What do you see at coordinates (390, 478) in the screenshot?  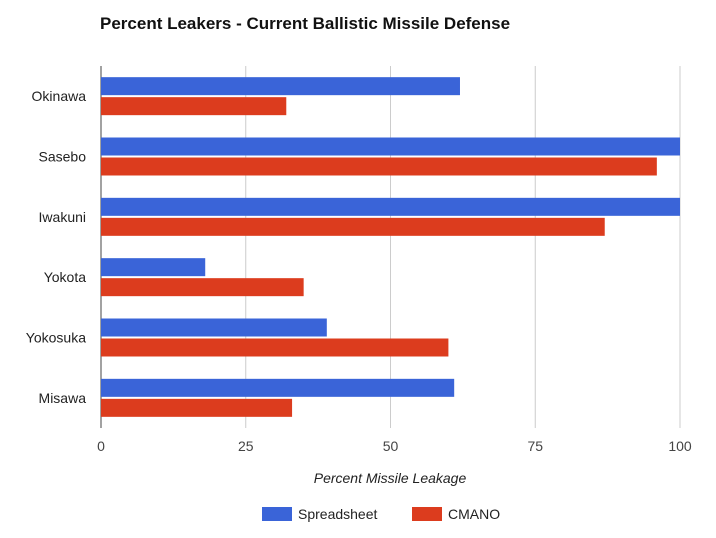 I see `x-axis-title: Percent Missile Leakage` at bounding box center [390, 478].